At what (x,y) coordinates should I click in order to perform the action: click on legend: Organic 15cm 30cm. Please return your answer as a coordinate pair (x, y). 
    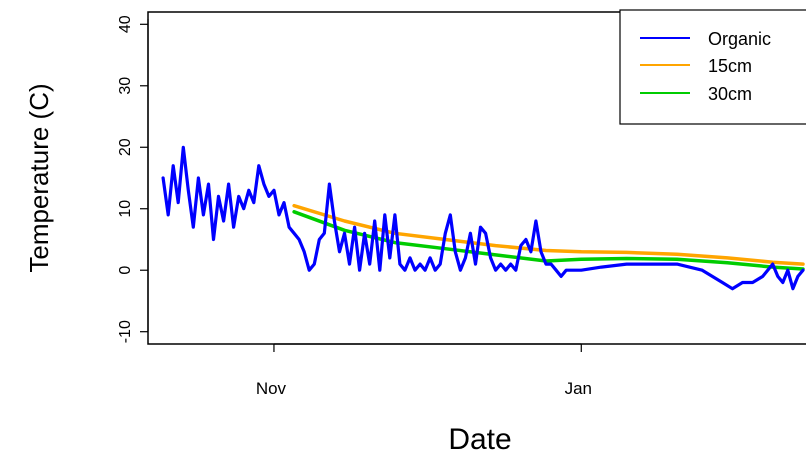
    Looking at the image, I should click on (712, 67).